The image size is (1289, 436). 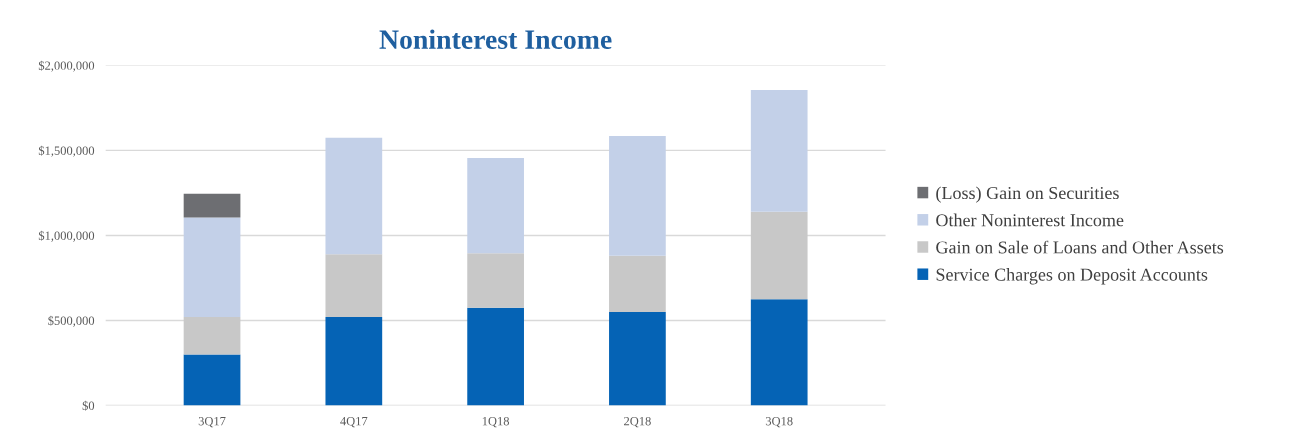 What do you see at coordinates (495, 39) in the screenshot?
I see `chart-title: Noninterest Income` at bounding box center [495, 39].